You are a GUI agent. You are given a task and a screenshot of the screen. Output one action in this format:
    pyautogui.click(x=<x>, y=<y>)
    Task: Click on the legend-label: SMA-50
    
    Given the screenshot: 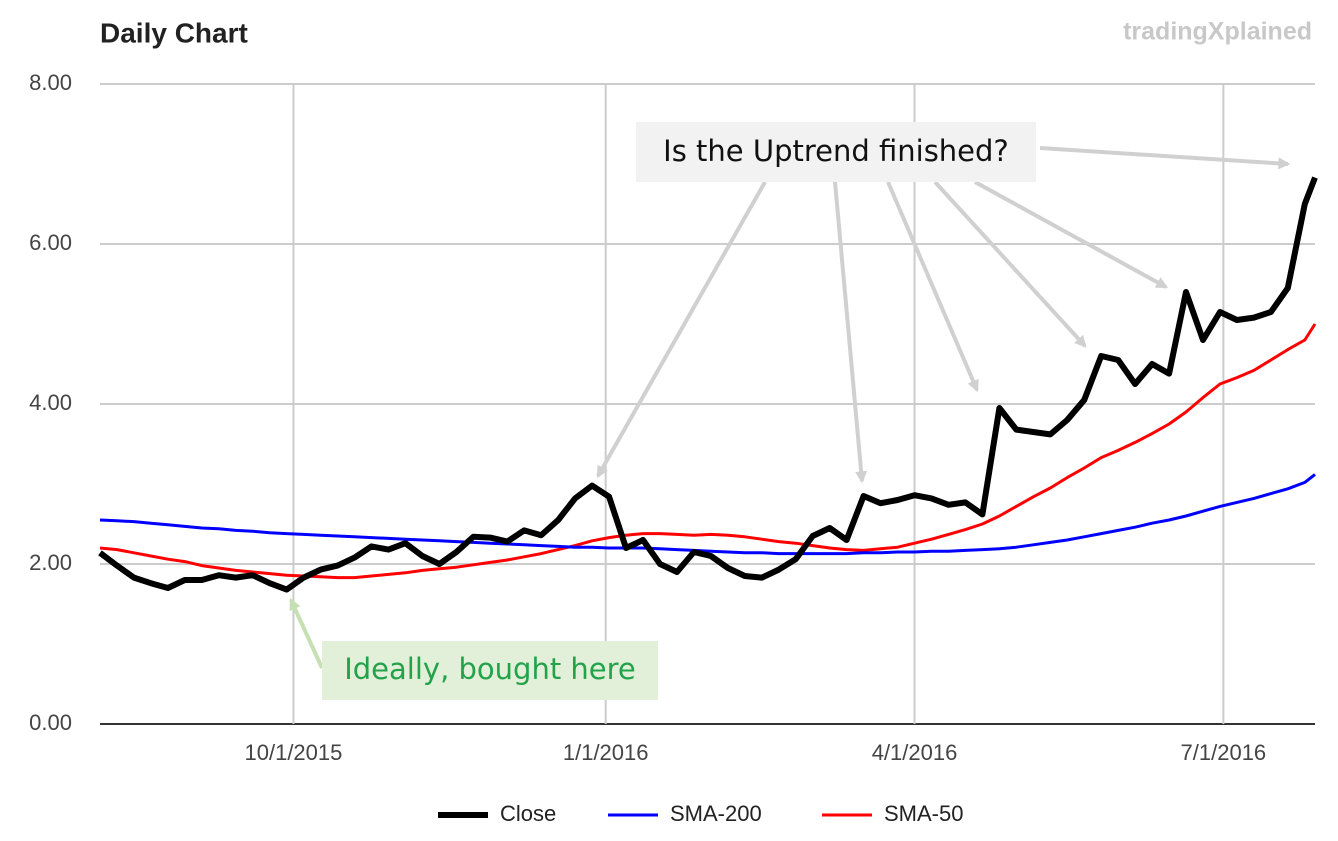 What is the action you would take?
    pyautogui.click(x=923, y=813)
    